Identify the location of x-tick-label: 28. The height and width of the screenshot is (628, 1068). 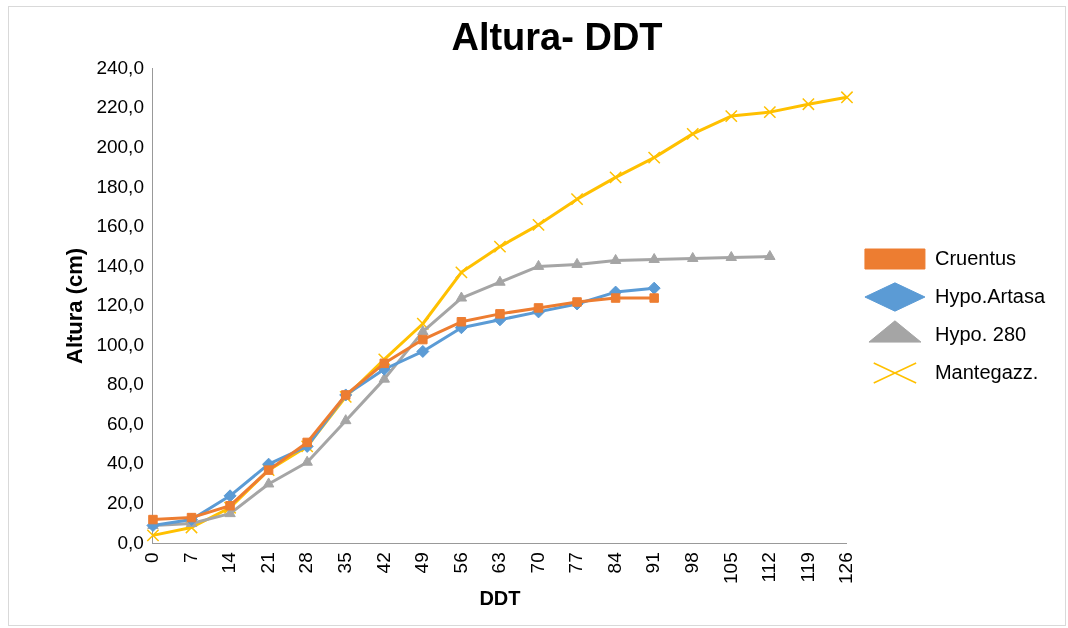
(306, 563).